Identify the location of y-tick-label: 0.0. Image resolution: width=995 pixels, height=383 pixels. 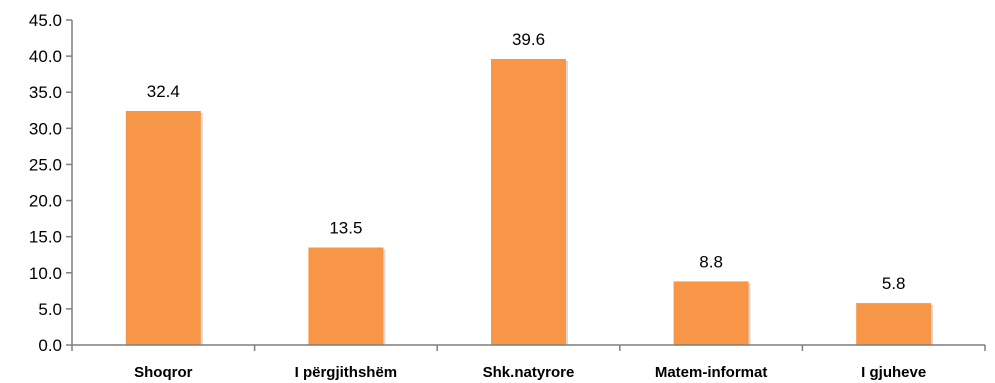
(50, 345).